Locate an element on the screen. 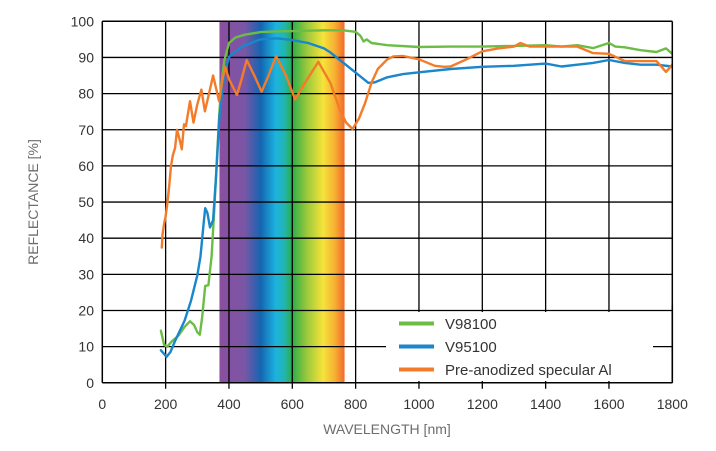  y-tick-label: 100 is located at coordinates (83, 21).